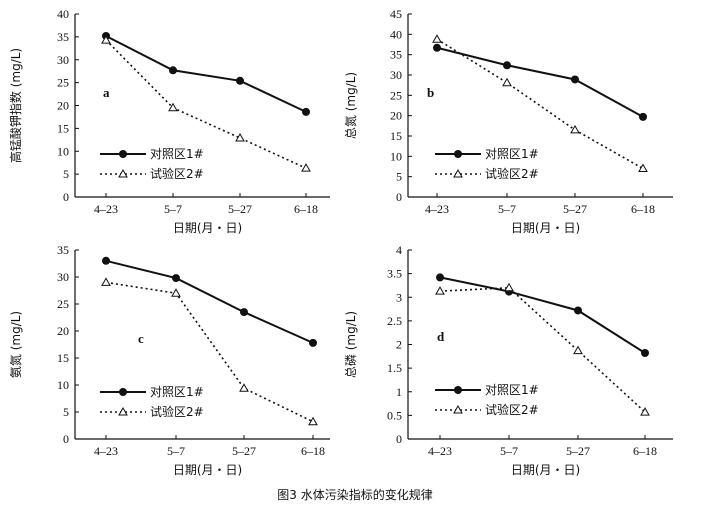 The height and width of the screenshot is (511, 703). I want to click on y-tick-label: 1.5, so click(394, 368).